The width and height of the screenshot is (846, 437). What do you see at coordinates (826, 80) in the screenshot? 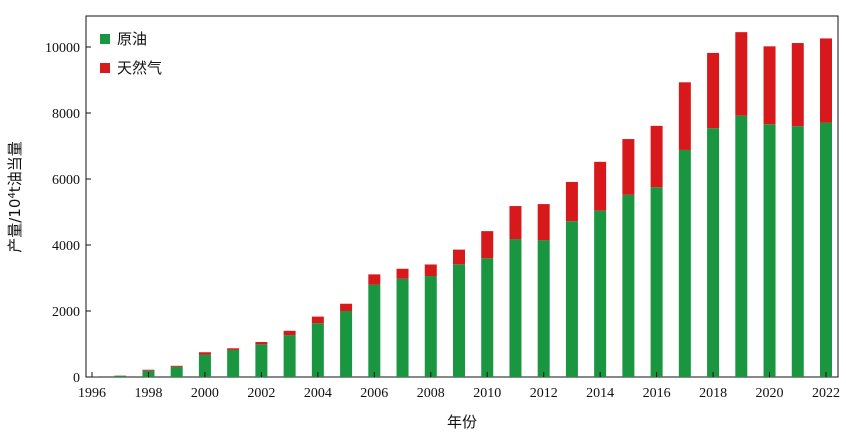
I see `bar-natural-gas-2022` at bounding box center [826, 80].